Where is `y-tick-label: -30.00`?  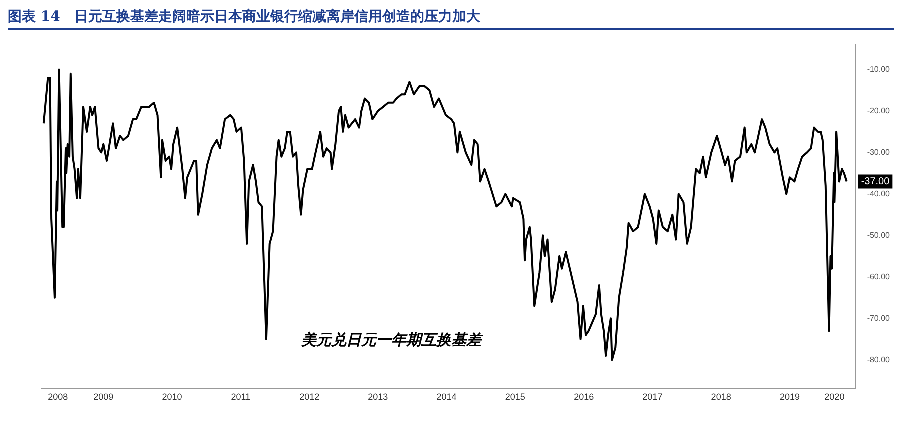 y-tick-label: -30.00 is located at coordinates (879, 152).